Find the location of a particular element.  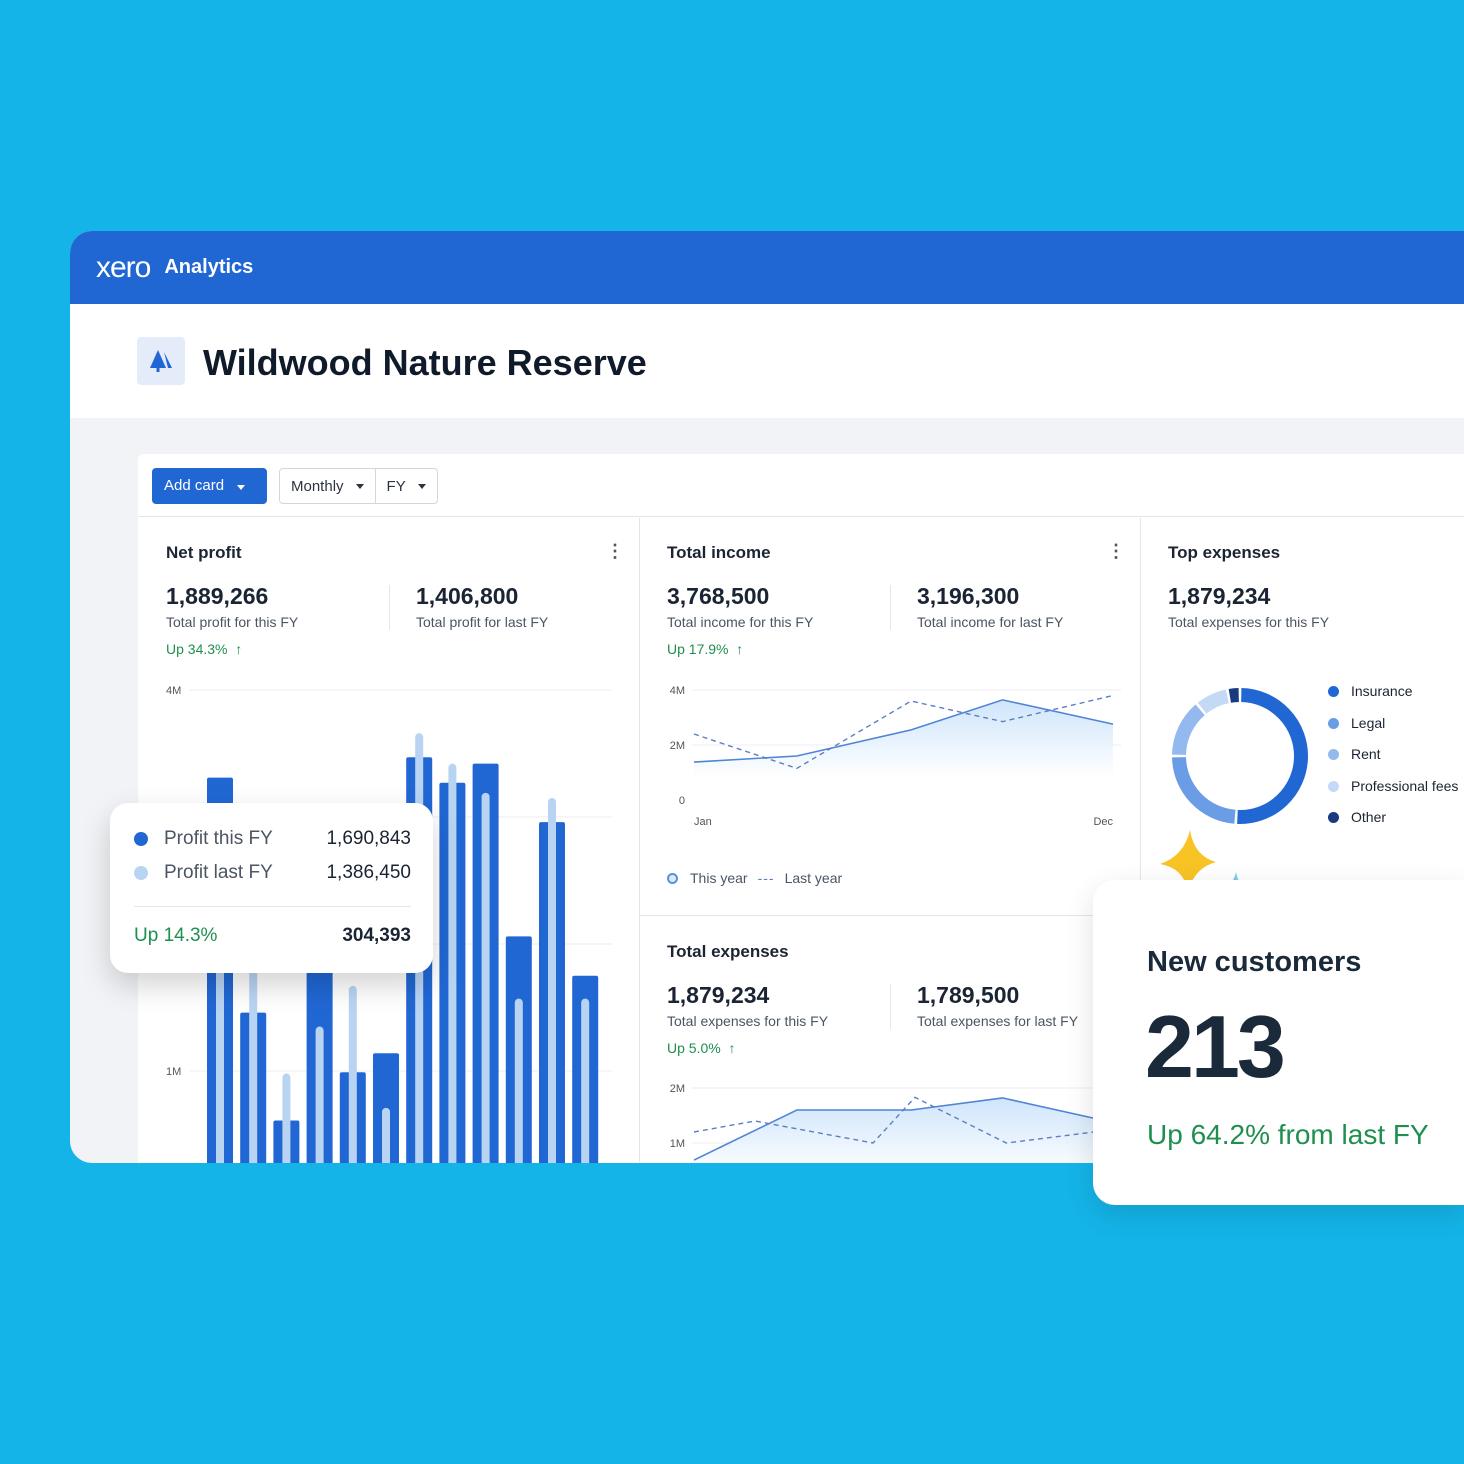

change-text: Up 34.3% is located at coordinates (197, 649).